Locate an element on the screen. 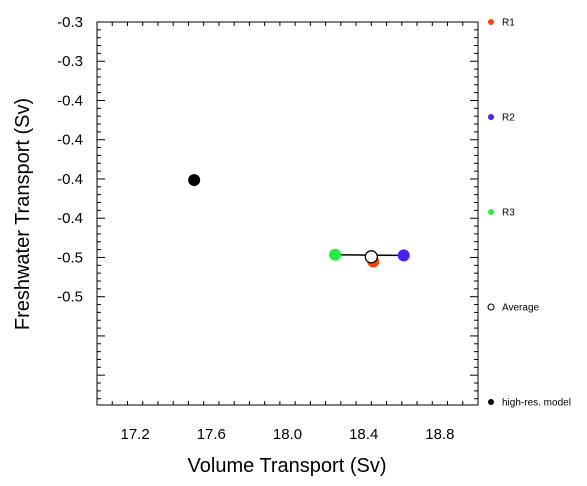 The image size is (587, 486). x-tick-label: 17.2 is located at coordinates (134, 434).